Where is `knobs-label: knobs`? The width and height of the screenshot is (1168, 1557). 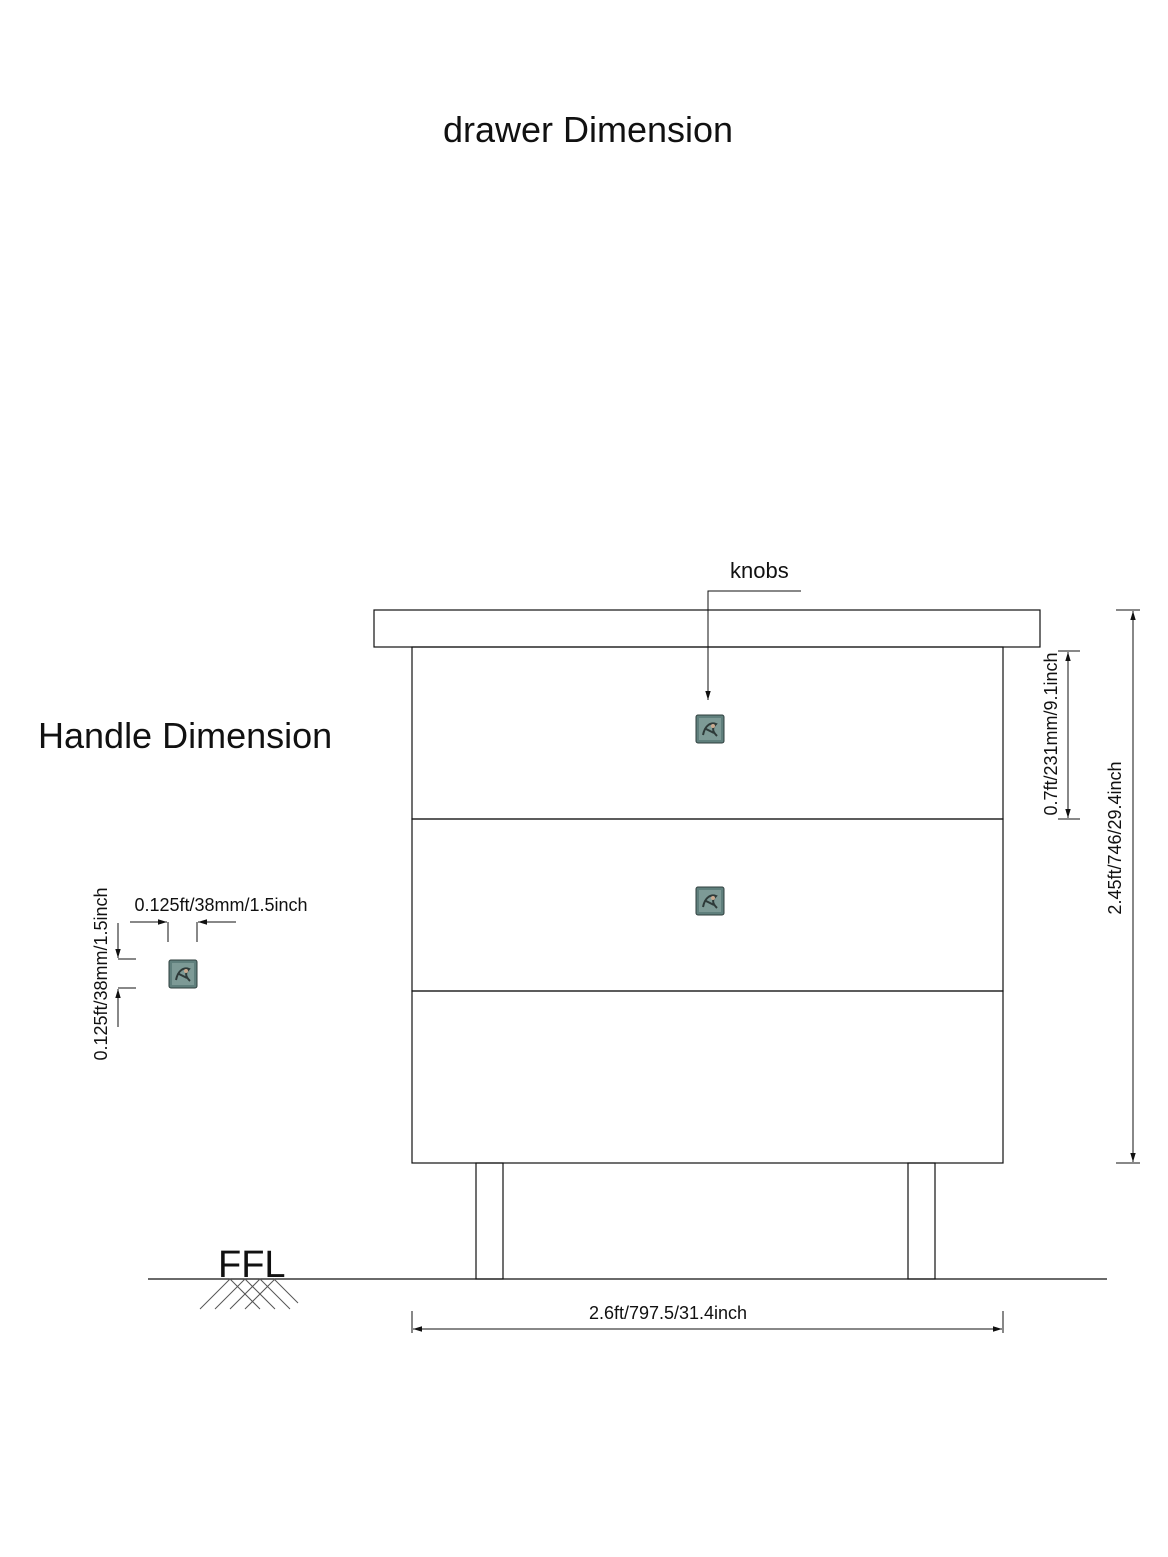 knobs-label: knobs is located at coordinates (759, 570).